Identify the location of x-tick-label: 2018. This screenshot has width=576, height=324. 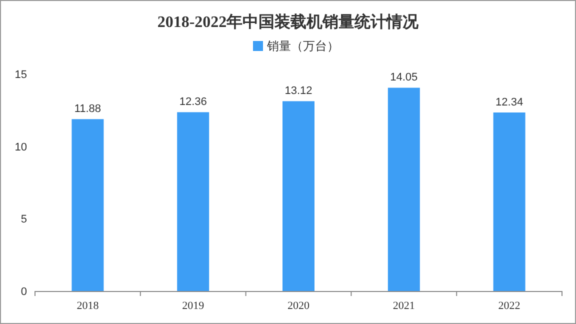
(88, 306).